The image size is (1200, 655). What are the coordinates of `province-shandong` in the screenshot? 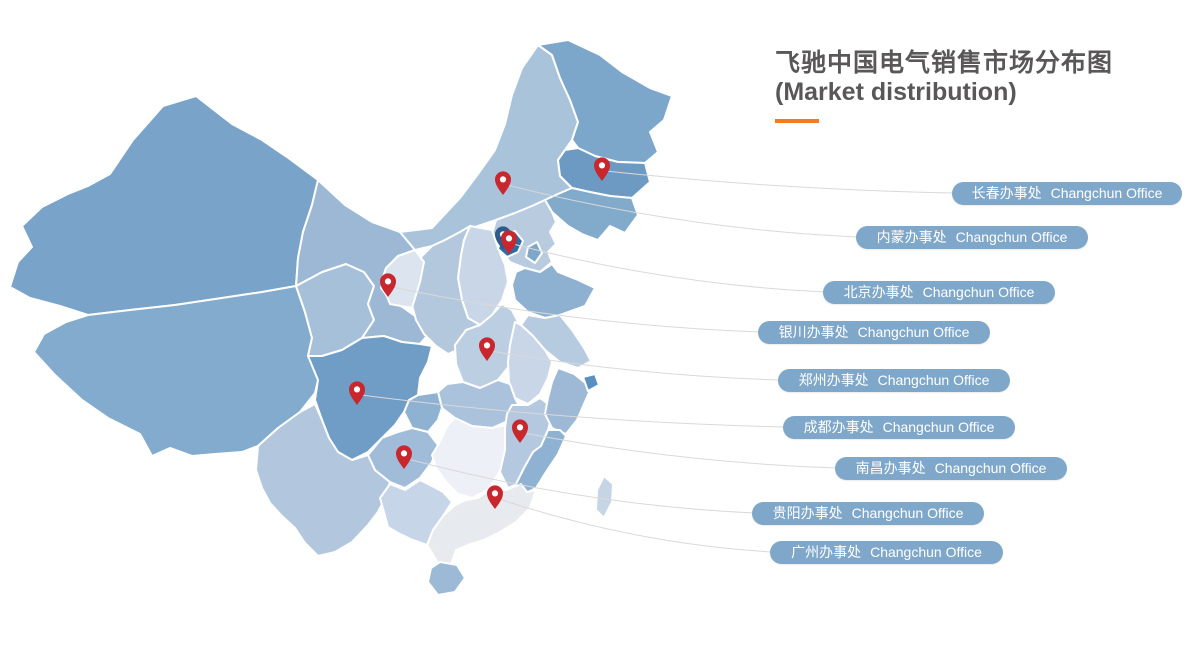 It's located at (553, 291).